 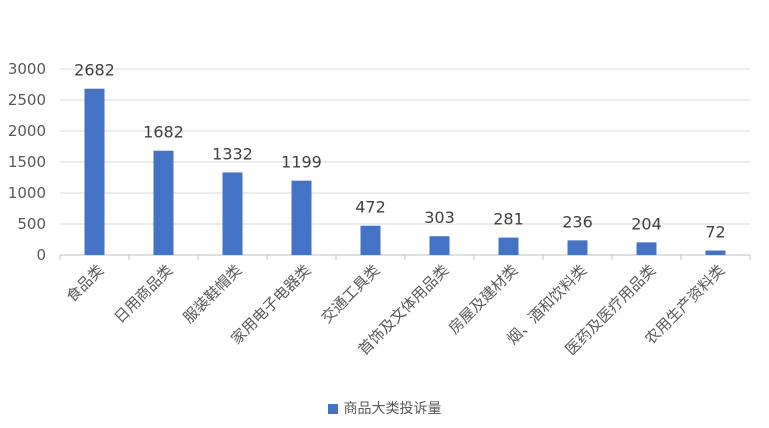 I want to click on x-tick-label: 交通工具类, so click(x=351, y=294).